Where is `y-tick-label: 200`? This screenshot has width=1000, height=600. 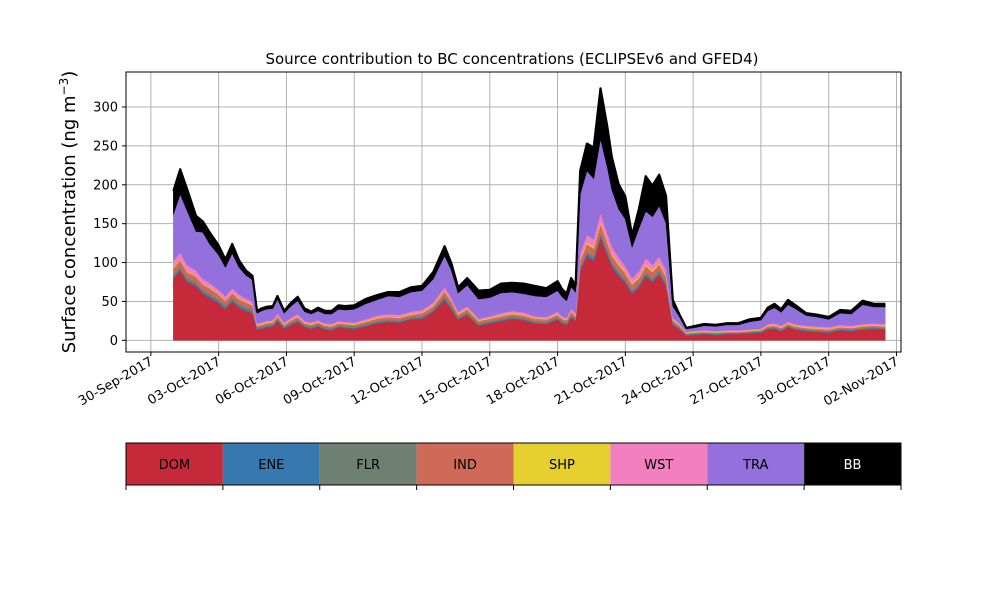 y-tick-label: 200 is located at coordinates (105, 185).